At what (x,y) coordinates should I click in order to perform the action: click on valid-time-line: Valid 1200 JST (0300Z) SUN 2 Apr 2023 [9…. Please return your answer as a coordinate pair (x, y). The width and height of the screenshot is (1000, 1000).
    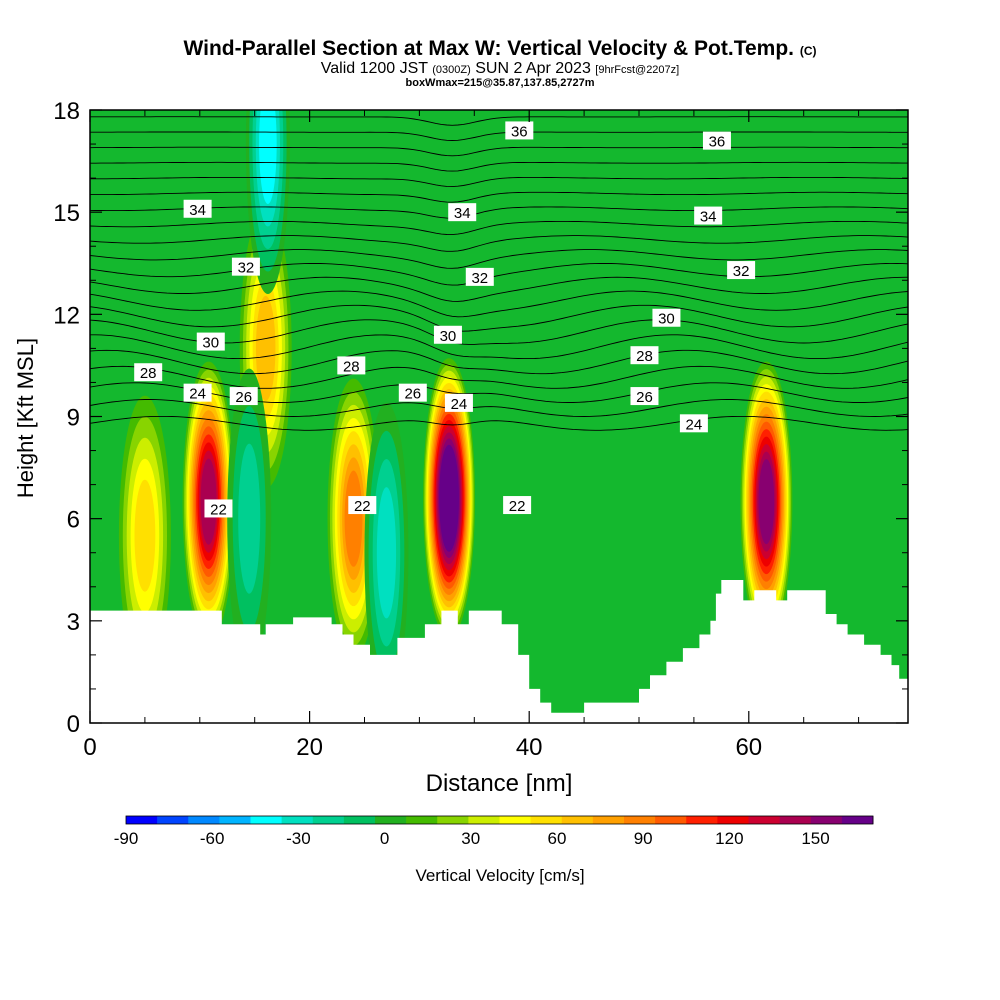
    Looking at the image, I should click on (500, 69).